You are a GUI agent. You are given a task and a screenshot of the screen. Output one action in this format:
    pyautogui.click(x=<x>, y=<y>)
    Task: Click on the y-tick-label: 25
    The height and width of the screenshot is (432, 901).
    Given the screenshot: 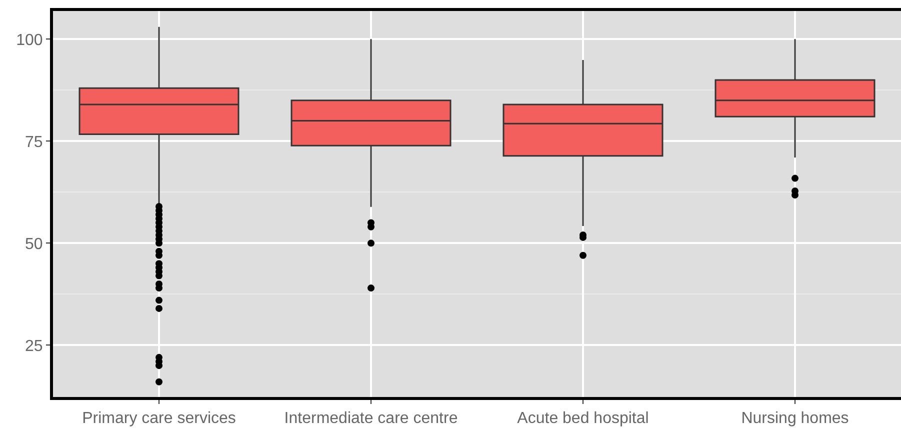 What is the action you would take?
    pyautogui.click(x=34, y=346)
    